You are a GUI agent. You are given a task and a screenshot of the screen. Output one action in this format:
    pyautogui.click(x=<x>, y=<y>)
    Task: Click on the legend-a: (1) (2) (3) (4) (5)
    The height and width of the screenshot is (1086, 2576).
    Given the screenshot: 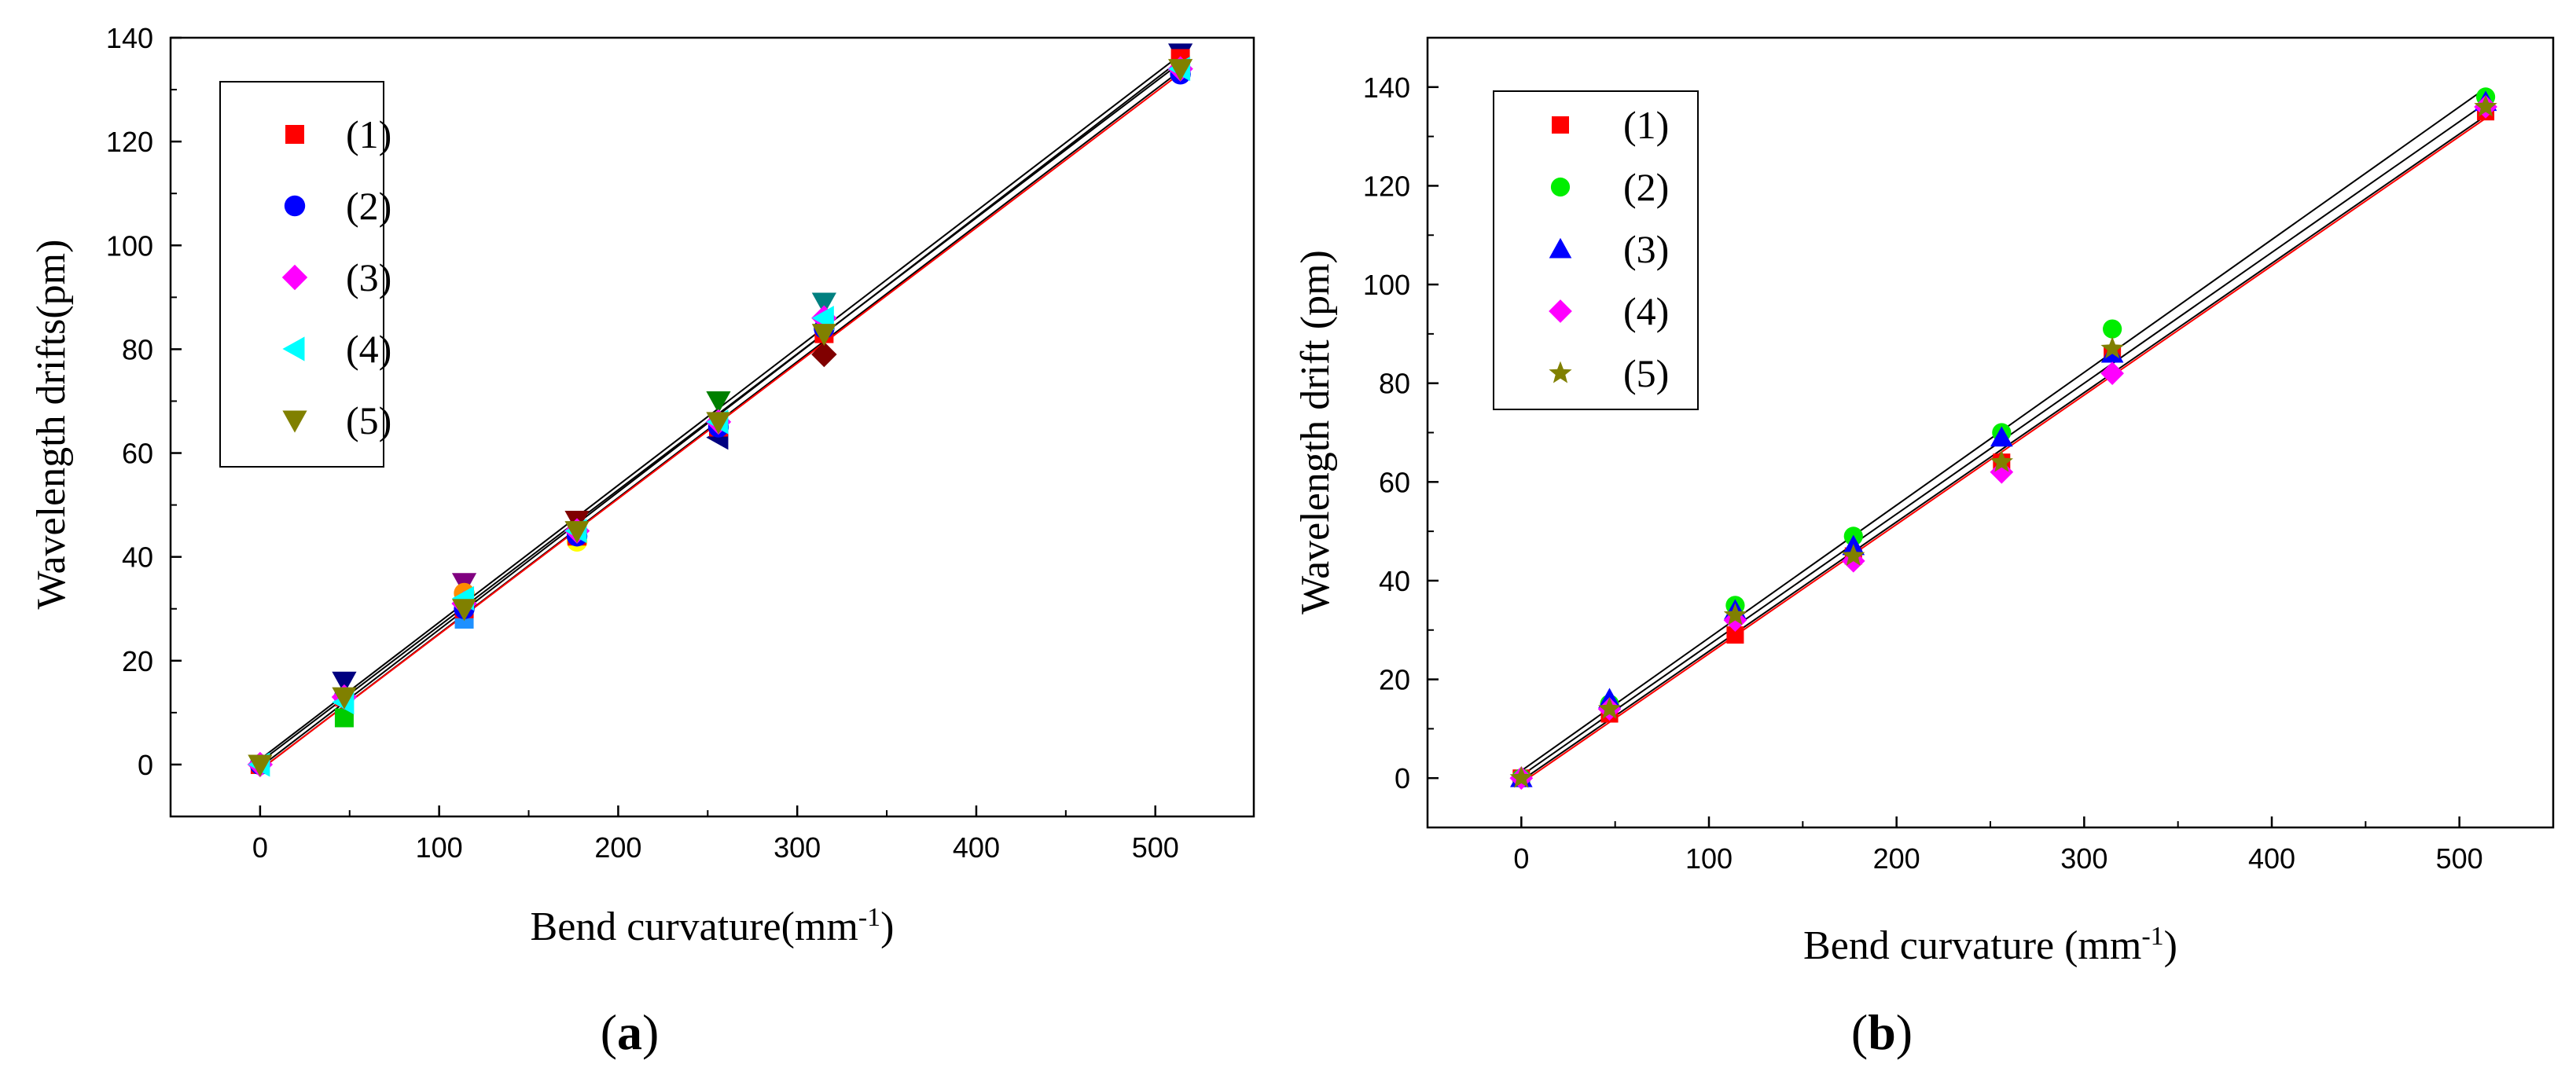 What is the action you would take?
    pyautogui.click(x=305, y=274)
    